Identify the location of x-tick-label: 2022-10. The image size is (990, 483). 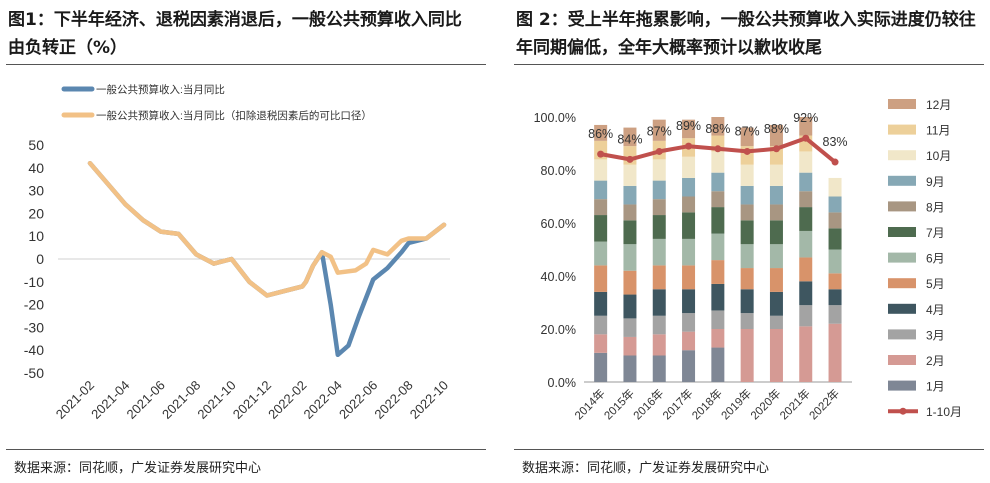
(429, 400).